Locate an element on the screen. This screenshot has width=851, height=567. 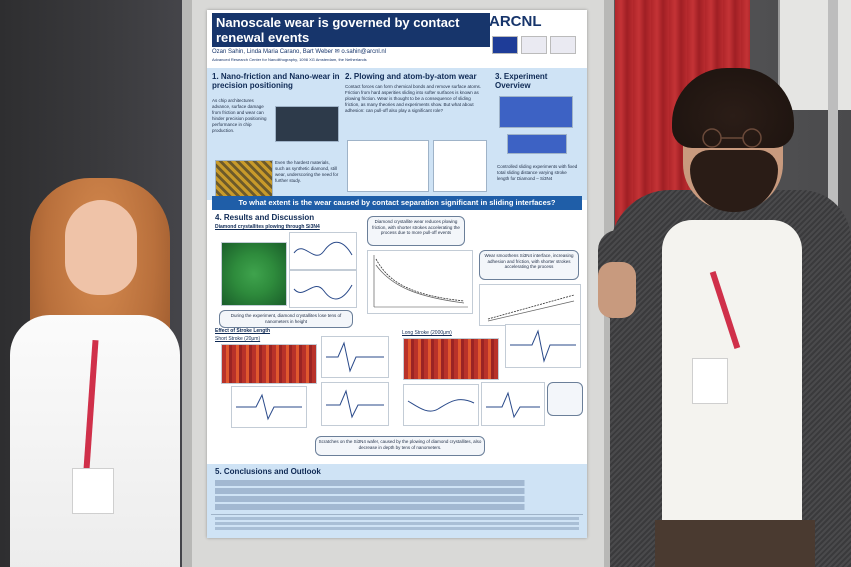
section-4-heading: 4. Results and Discussion is located at coordinates (265, 217).